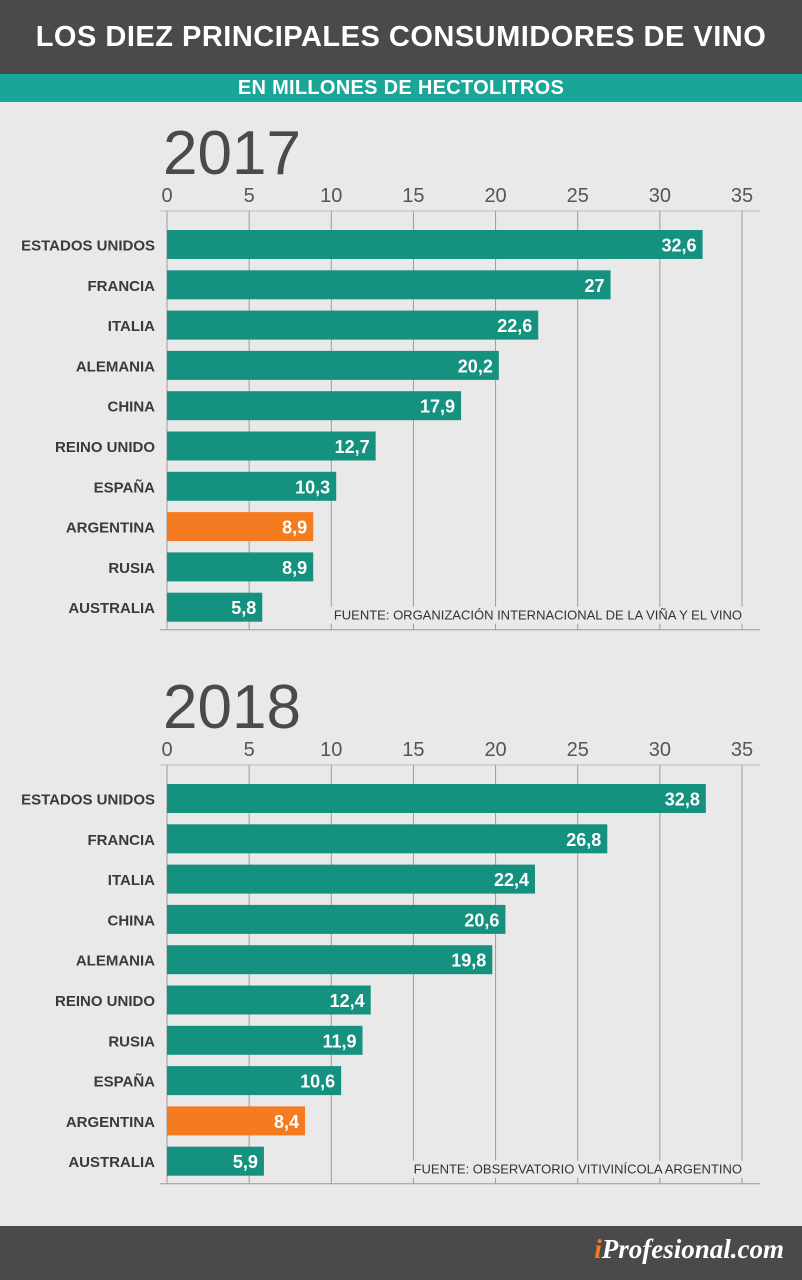  What do you see at coordinates (245, 1162) in the screenshot?
I see `bar-value-label: 5,9` at bounding box center [245, 1162].